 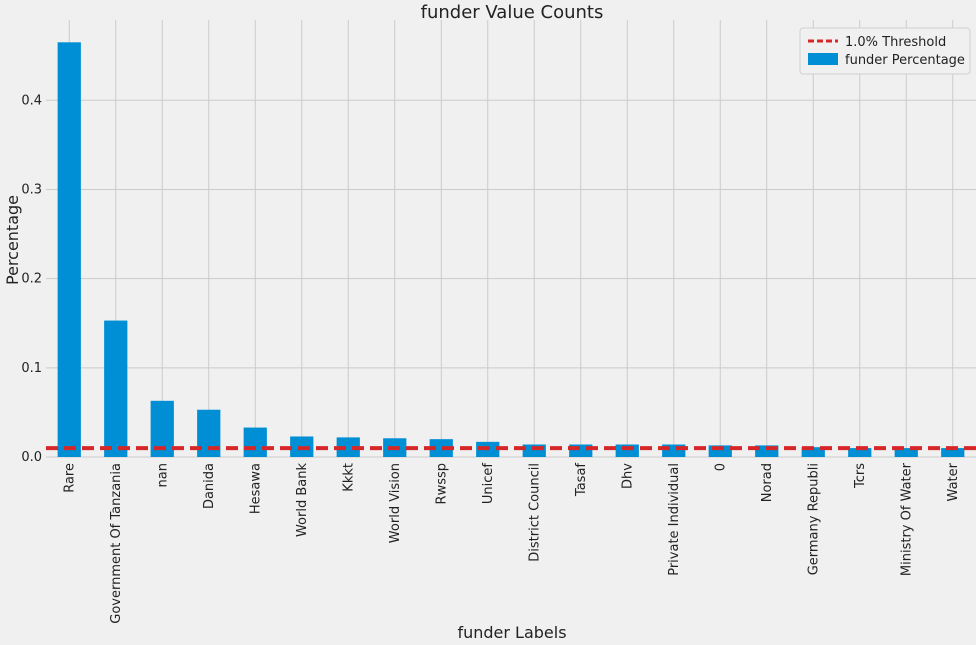 What do you see at coordinates (823, 59) in the screenshot?
I see `legend-bar-swatch` at bounding box center [823, 59].